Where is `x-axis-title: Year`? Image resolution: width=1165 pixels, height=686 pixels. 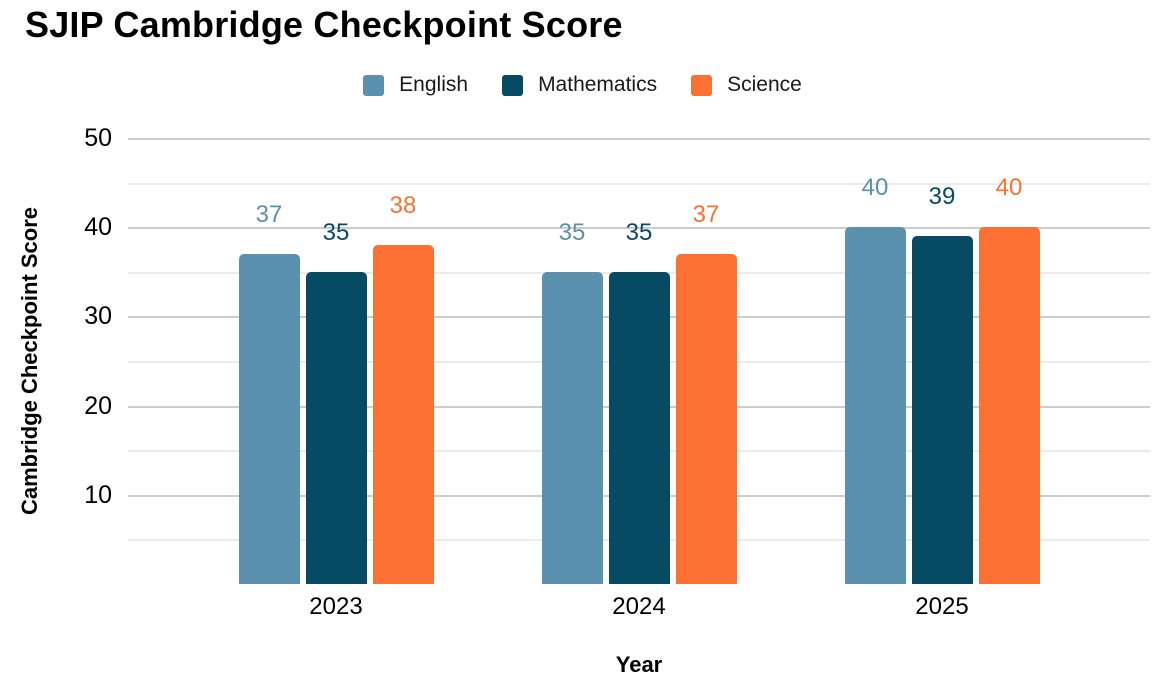 x-axis-title: Year is located at coordinates (639, 664).